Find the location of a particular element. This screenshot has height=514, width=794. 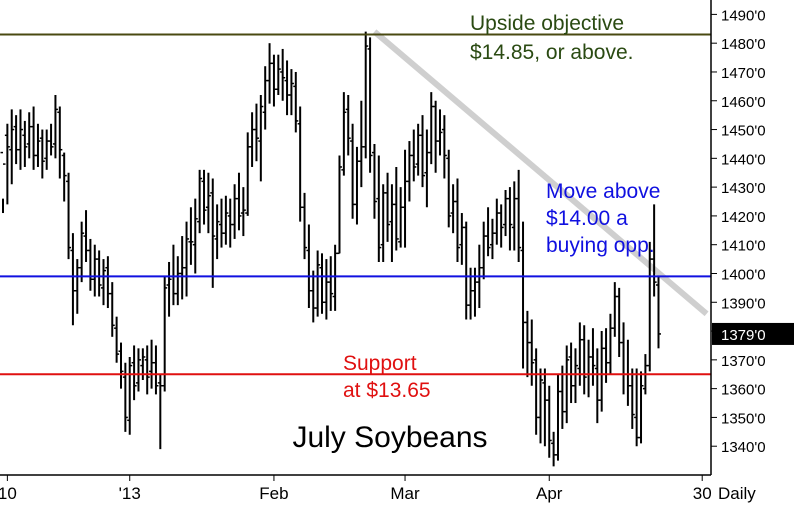

y-tick-label: 1450'0 is located at coordinates (743, 131).